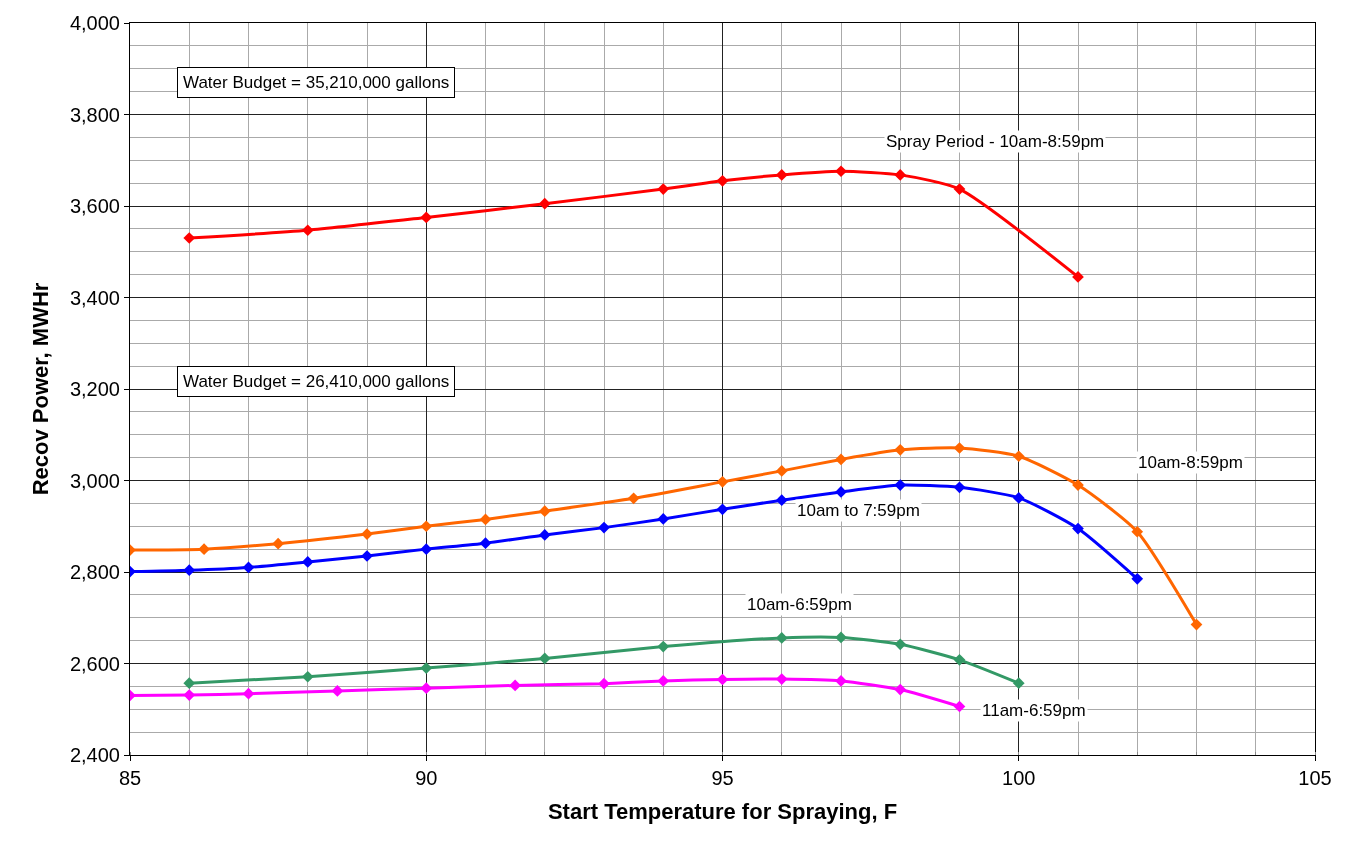 The width and height of the screenshot is (1345, 865). I want to click on y-tick-label: 3,600, so click(94, 206).